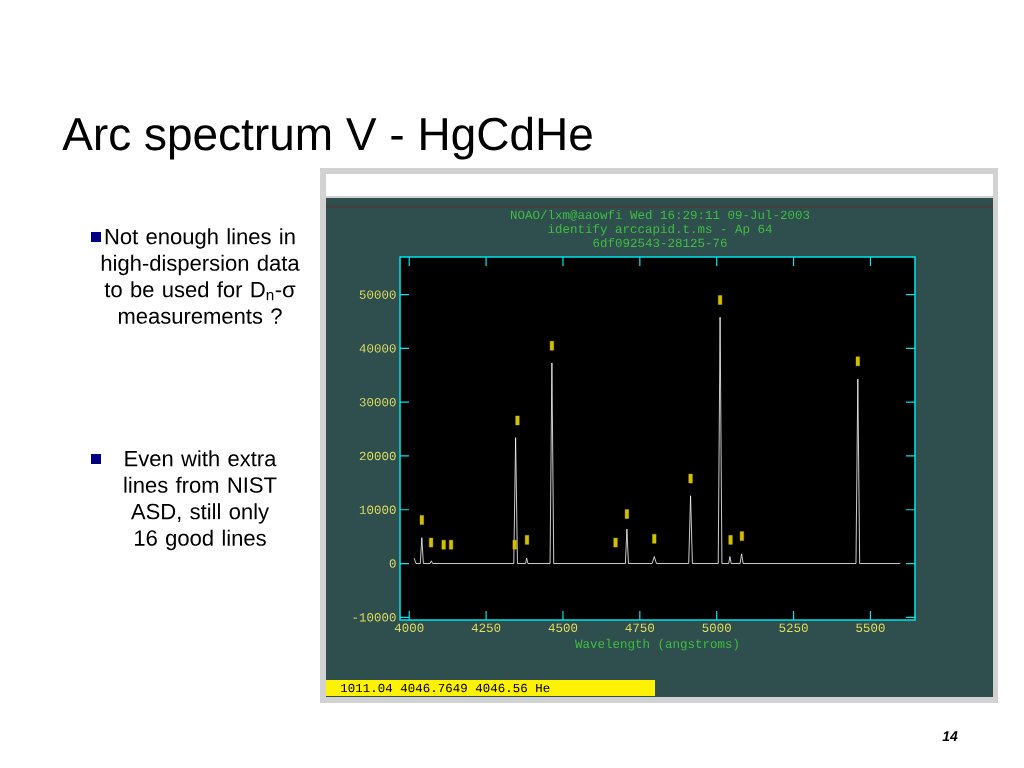 This screenshot has height=768, width=1024. What do you see at coordinates (660, 229) in the screenshot?
I see `text: identify arccapid.t.ms - Ap 64` at bounding box center [660, 229].